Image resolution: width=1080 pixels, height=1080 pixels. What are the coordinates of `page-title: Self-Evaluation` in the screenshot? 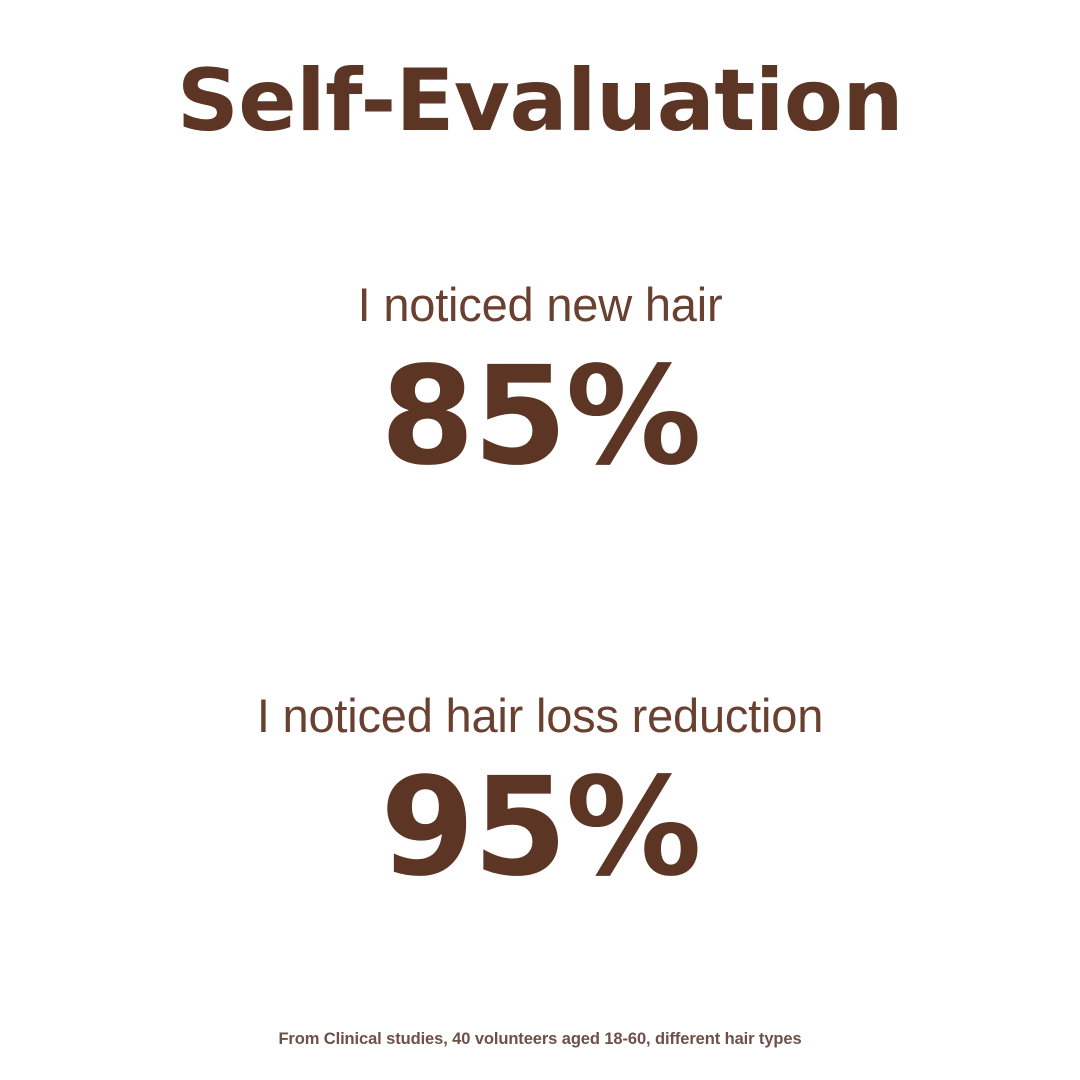 It's located at (540, 101).